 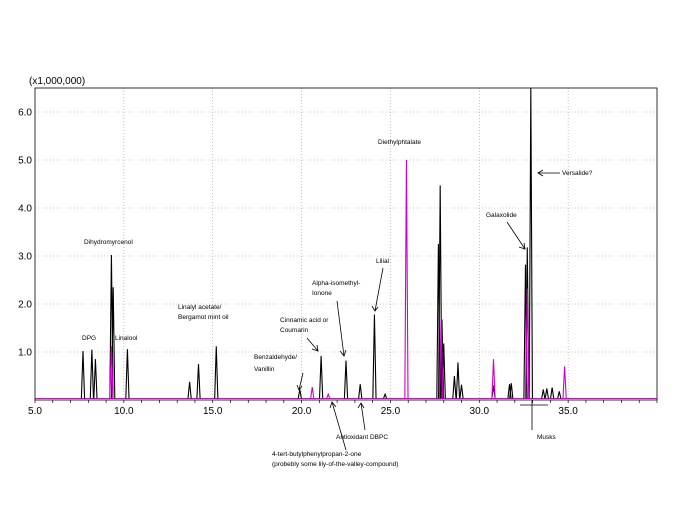 What do you see at coordinates (568, 411) in the screenshot?
I see `x-tick-label: 35.0` at bounding box center [568, 411].